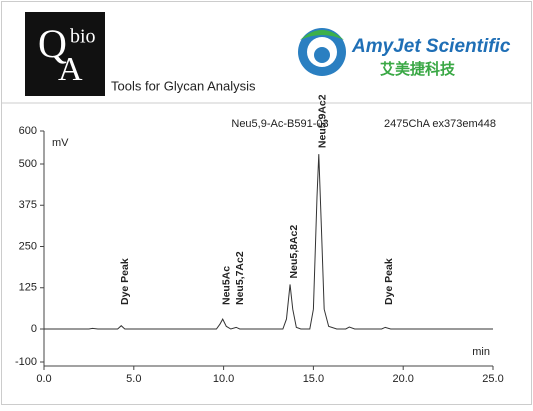 This screenshot has width=533, height=411. What do you see at coordinates (440, 124) in the screenshot?
I see `chart-subtitle: 2475ChA ex373em448` at bounding box center [440, 124].